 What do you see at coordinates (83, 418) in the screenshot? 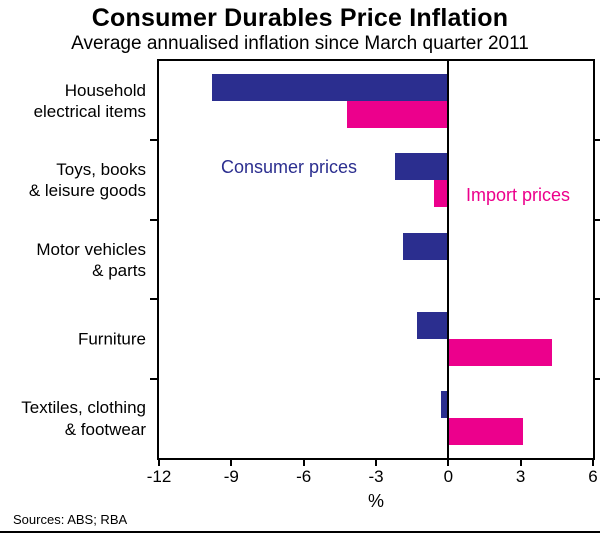
I see `category-label-4: Textiles, clothing & footwear` at bounding box center [83, 418].